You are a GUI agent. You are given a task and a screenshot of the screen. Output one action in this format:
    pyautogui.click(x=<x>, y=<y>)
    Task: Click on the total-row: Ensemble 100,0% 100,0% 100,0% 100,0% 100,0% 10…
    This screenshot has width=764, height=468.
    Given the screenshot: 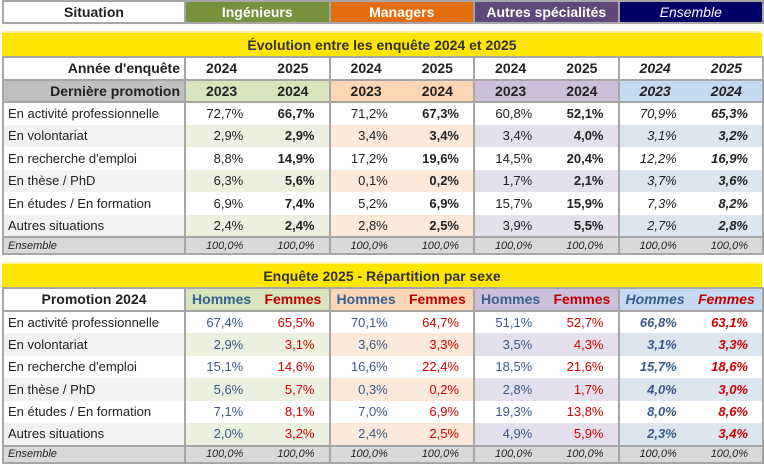 What is the action you would take?
    pyautogui.click(x=383, y=245)
    